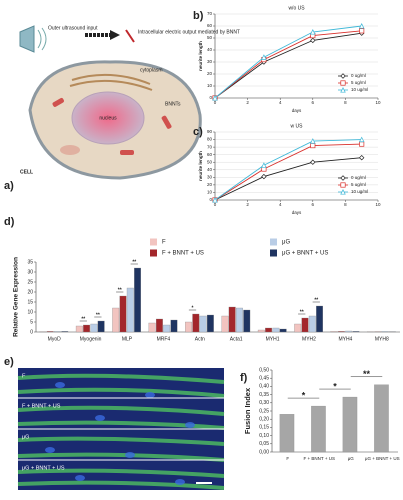 Image resolution: width=403 pixels, height=500 pixels. I want to click on chart-title: w/o US, so click(296, 8).